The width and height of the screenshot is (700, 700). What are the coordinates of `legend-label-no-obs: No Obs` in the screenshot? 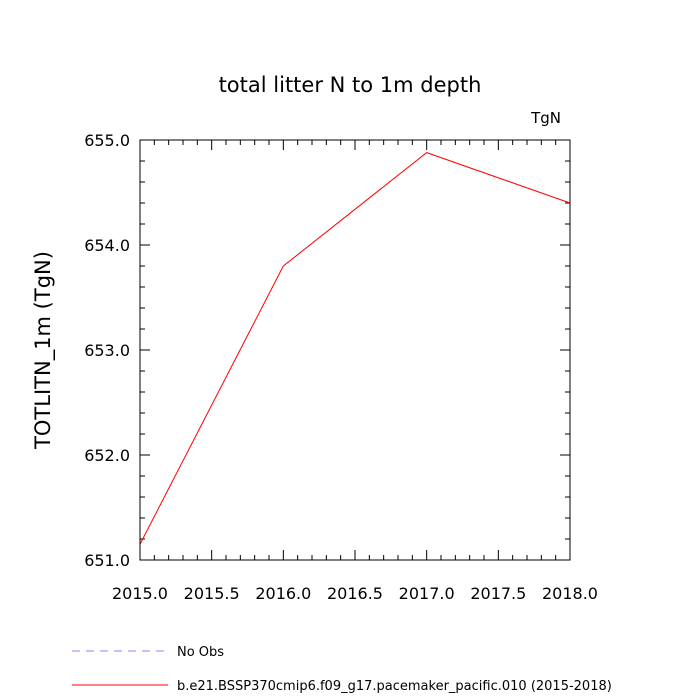 It's located at (200, 652).